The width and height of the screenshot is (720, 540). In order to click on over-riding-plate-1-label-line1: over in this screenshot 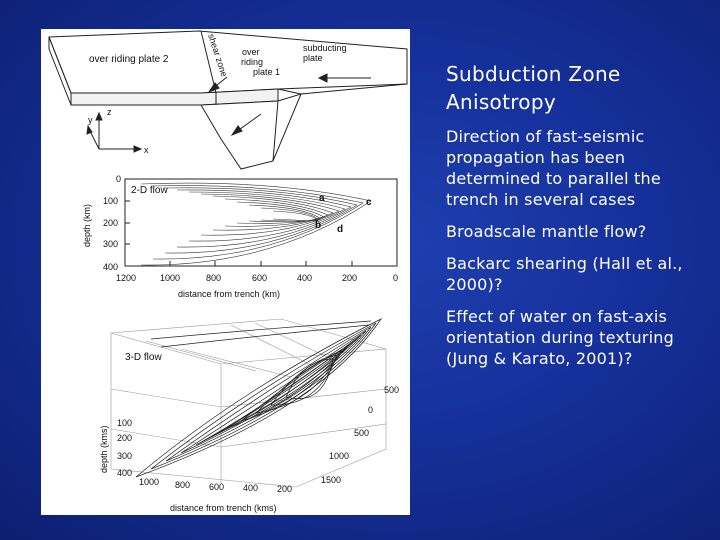, I will do `click(251, 52)`.